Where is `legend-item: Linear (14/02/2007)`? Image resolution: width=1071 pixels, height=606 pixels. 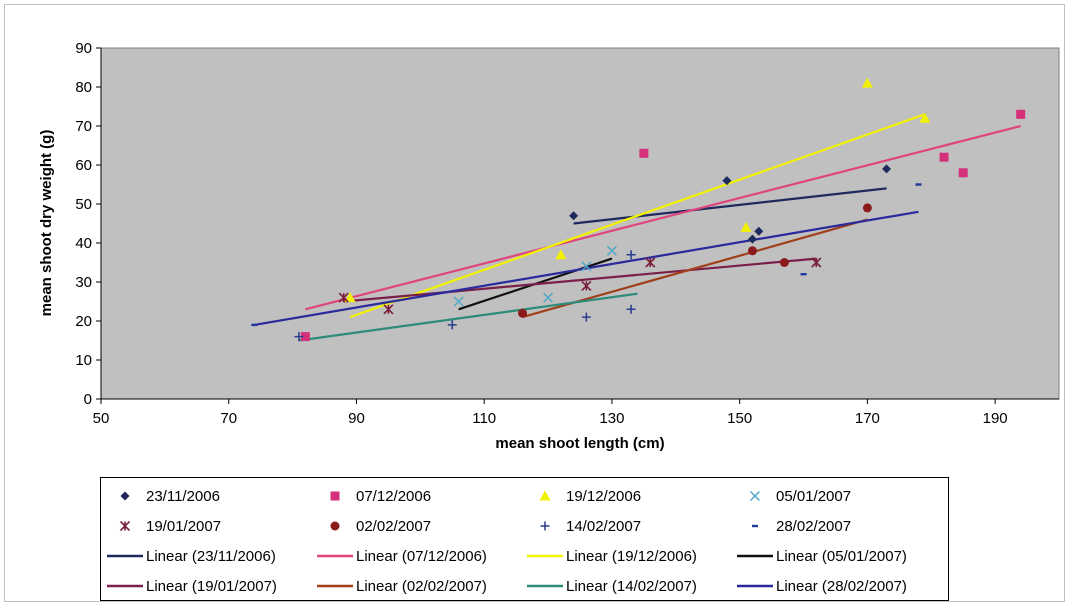
legend-item: Linear (14/02/2007) is located at coordinates (611, 586).